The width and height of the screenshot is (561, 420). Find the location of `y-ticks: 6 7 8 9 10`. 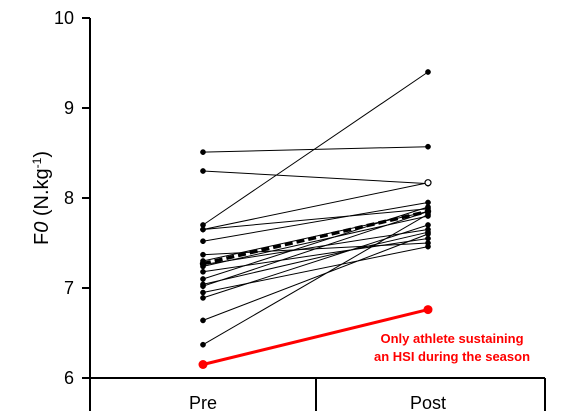

y-ticks: 6 7 8 9 10 is located at coordinates (72, 198).